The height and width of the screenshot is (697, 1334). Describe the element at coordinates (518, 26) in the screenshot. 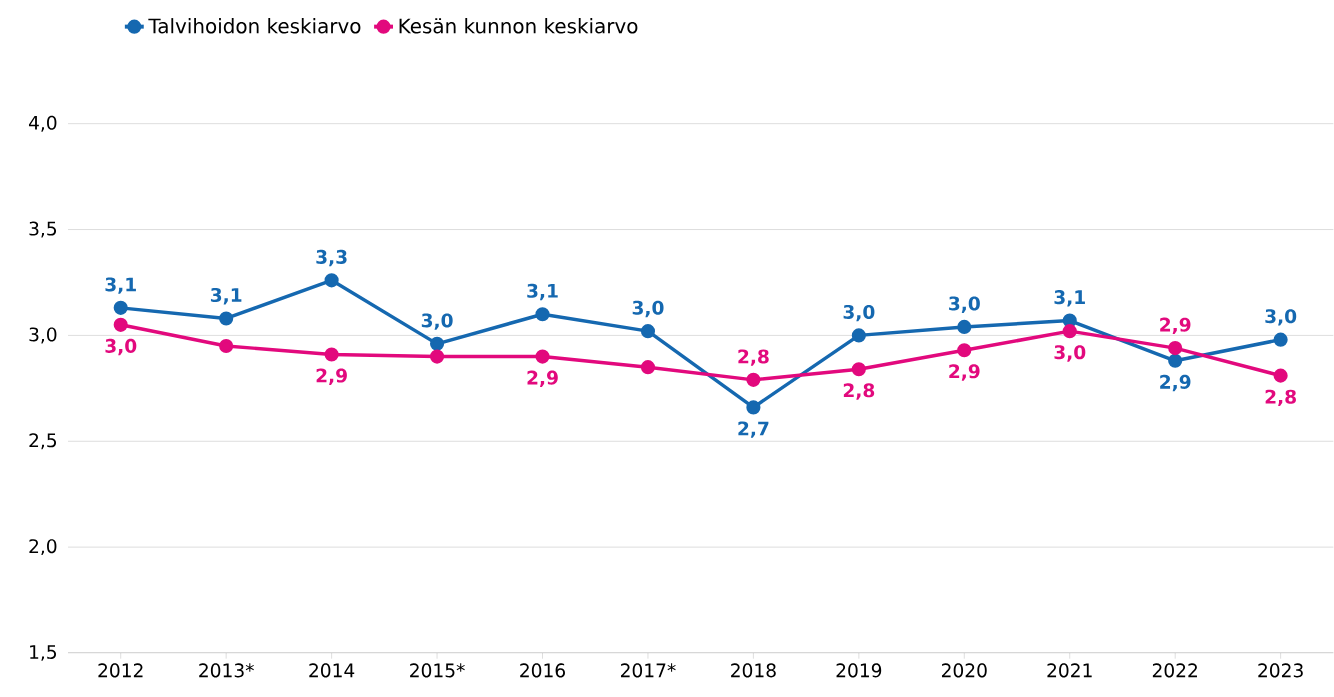

I see `legend-label: Kesän kunnon keskiarvo` at that location.